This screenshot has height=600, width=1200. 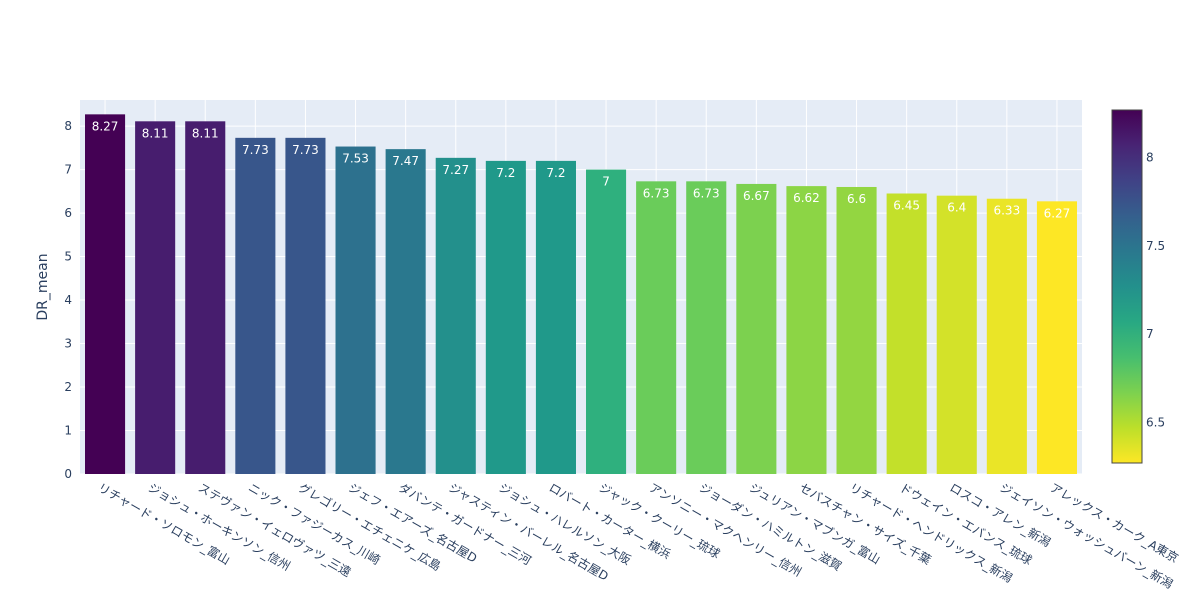 I want to click on y-tick-label: 5, so click(x=68, y=257).